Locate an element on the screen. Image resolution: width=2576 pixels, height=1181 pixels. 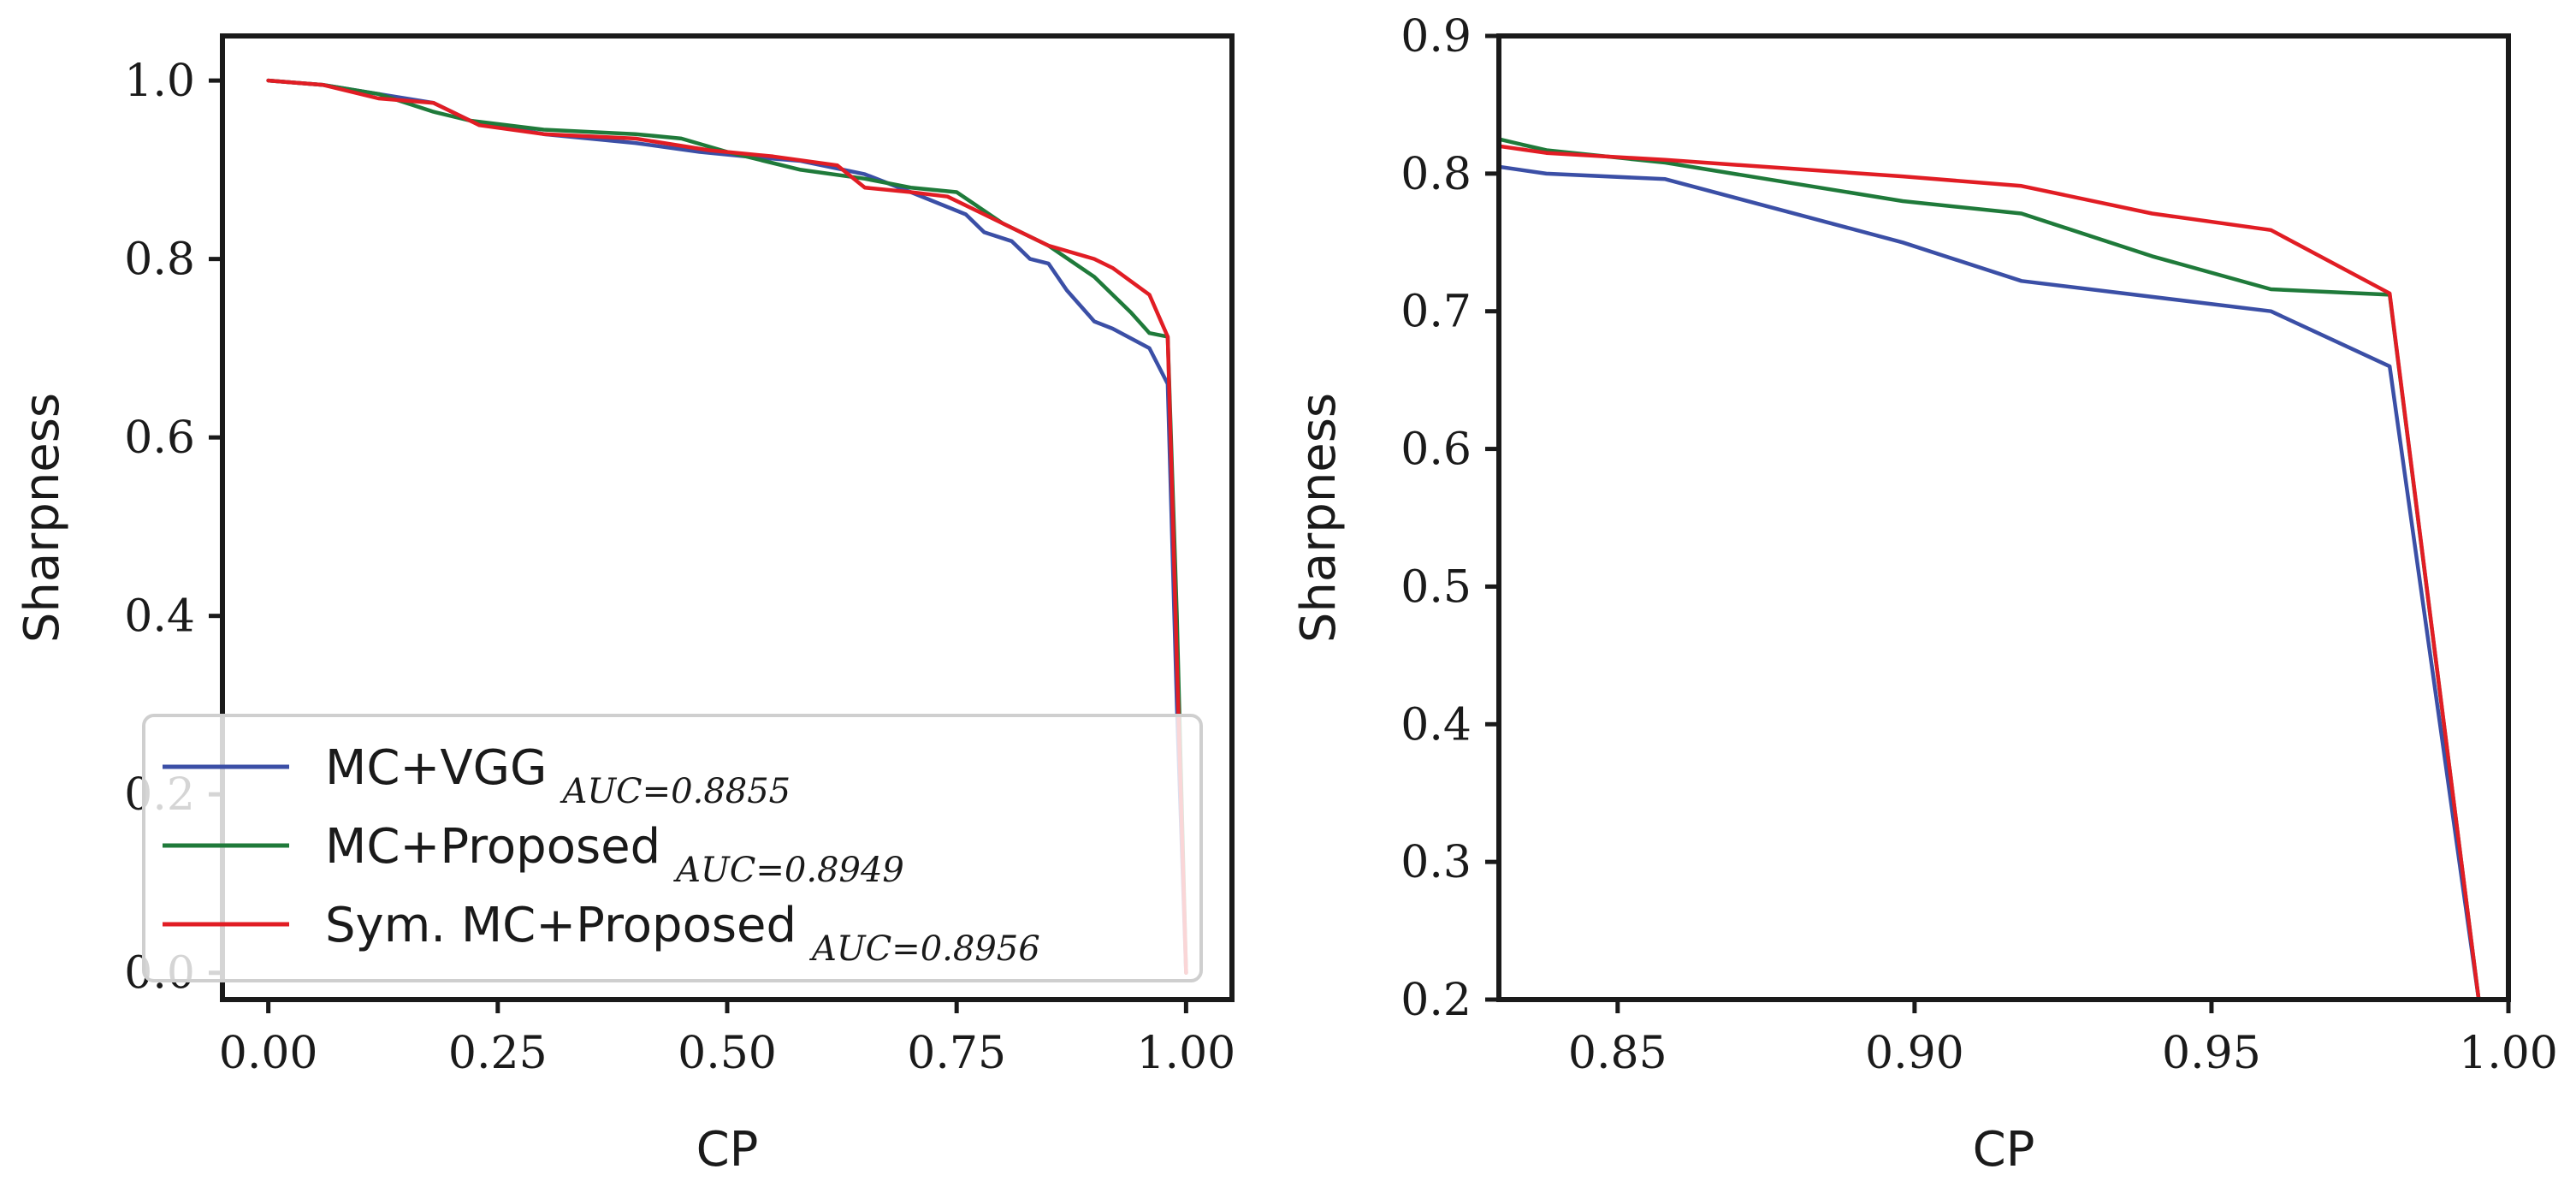
legend-label-text: MC+Proposed AUC=0.8949 is located at coordinates (614, 854).